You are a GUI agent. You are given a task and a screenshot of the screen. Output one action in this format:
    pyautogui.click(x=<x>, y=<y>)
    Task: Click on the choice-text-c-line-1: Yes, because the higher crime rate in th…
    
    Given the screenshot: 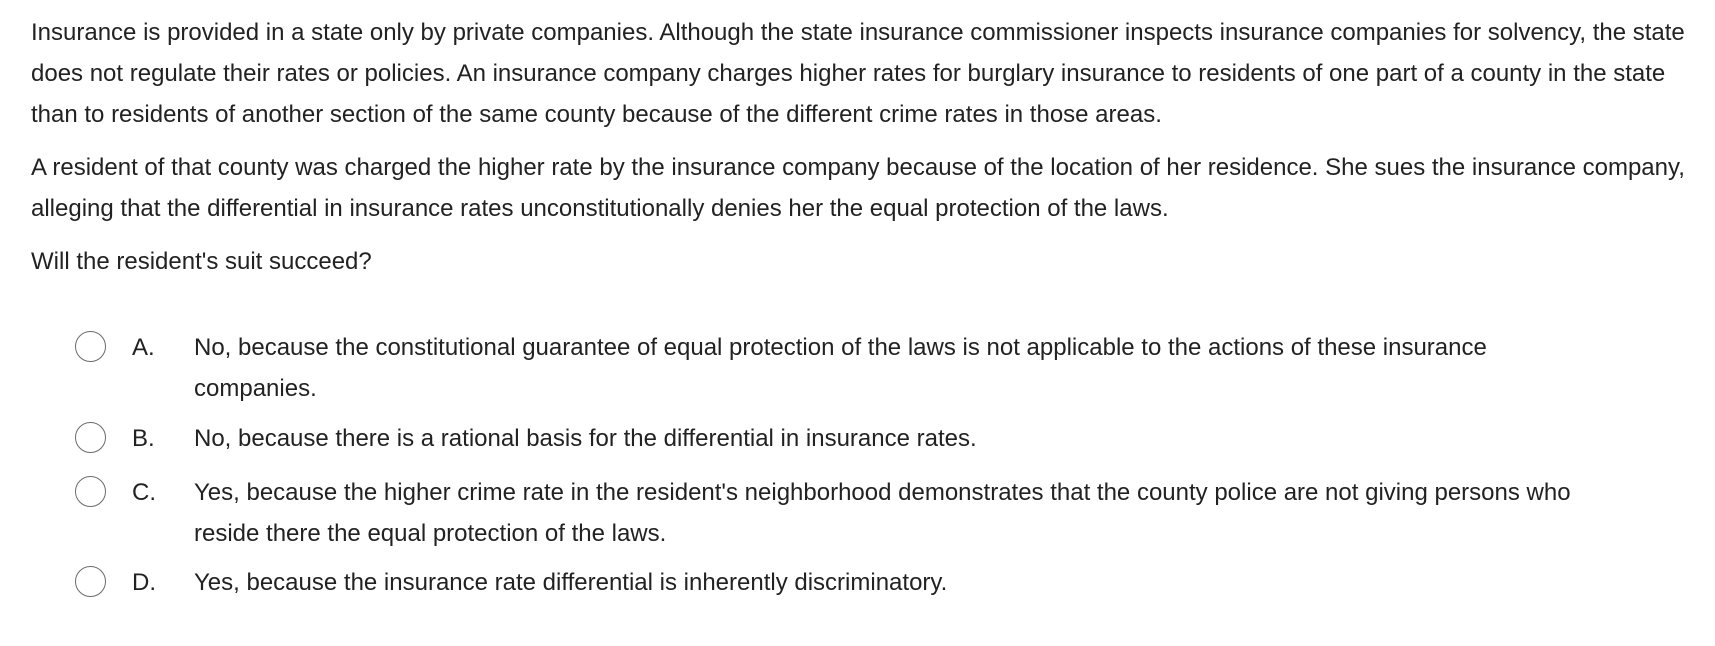 What is the action you would take?
    pyautogui.click(x=882, y=492)
    